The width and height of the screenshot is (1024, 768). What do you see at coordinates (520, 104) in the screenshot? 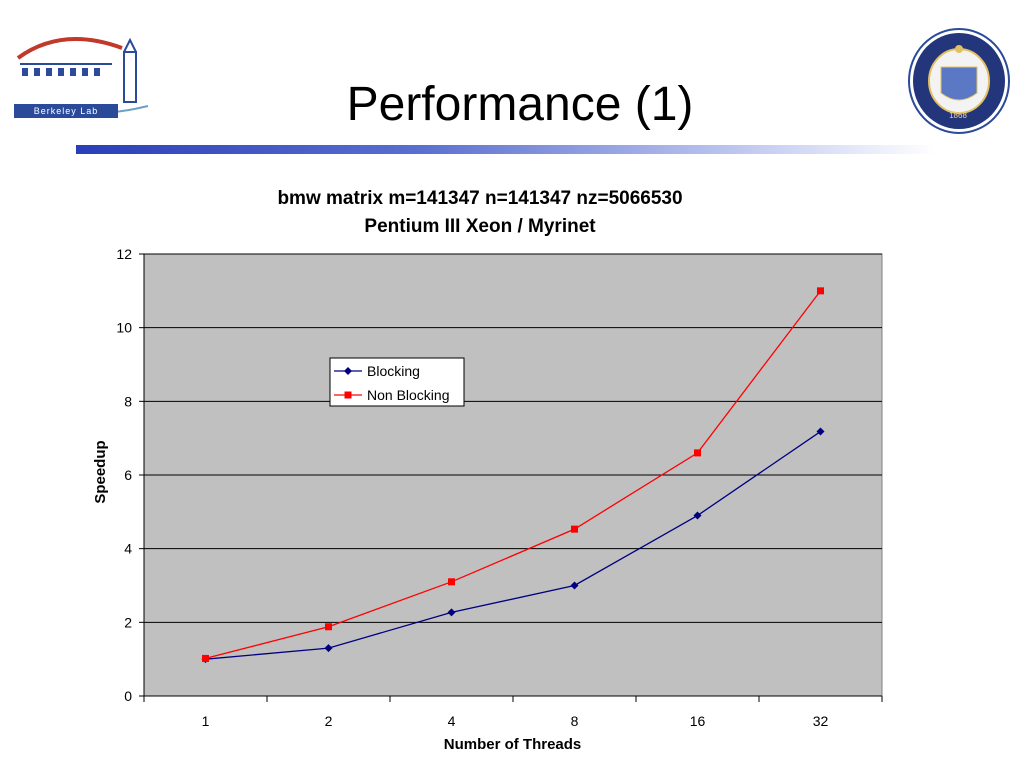
I see `slide-title: Performance (1)` at bounding box center [520, 104].